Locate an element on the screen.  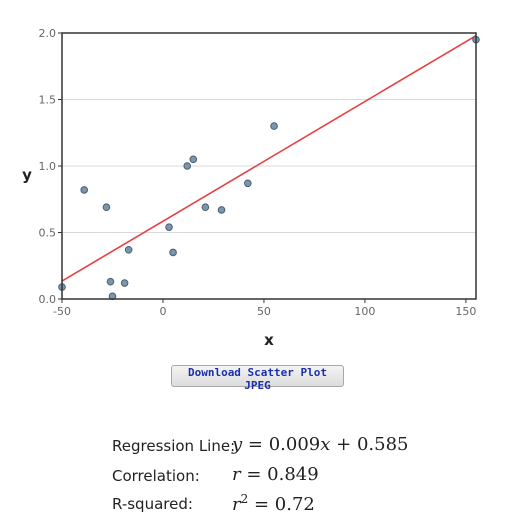
x-axis-title: x is located at coordinates (269, 340).